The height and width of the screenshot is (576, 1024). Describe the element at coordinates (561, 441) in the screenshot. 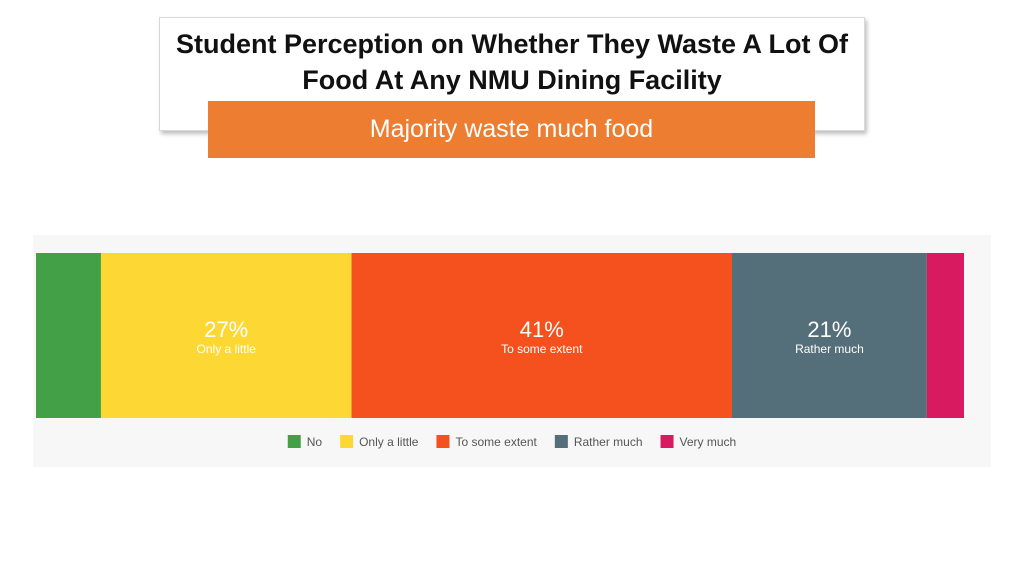

I see `legend-swatch-rather-much` at that location.